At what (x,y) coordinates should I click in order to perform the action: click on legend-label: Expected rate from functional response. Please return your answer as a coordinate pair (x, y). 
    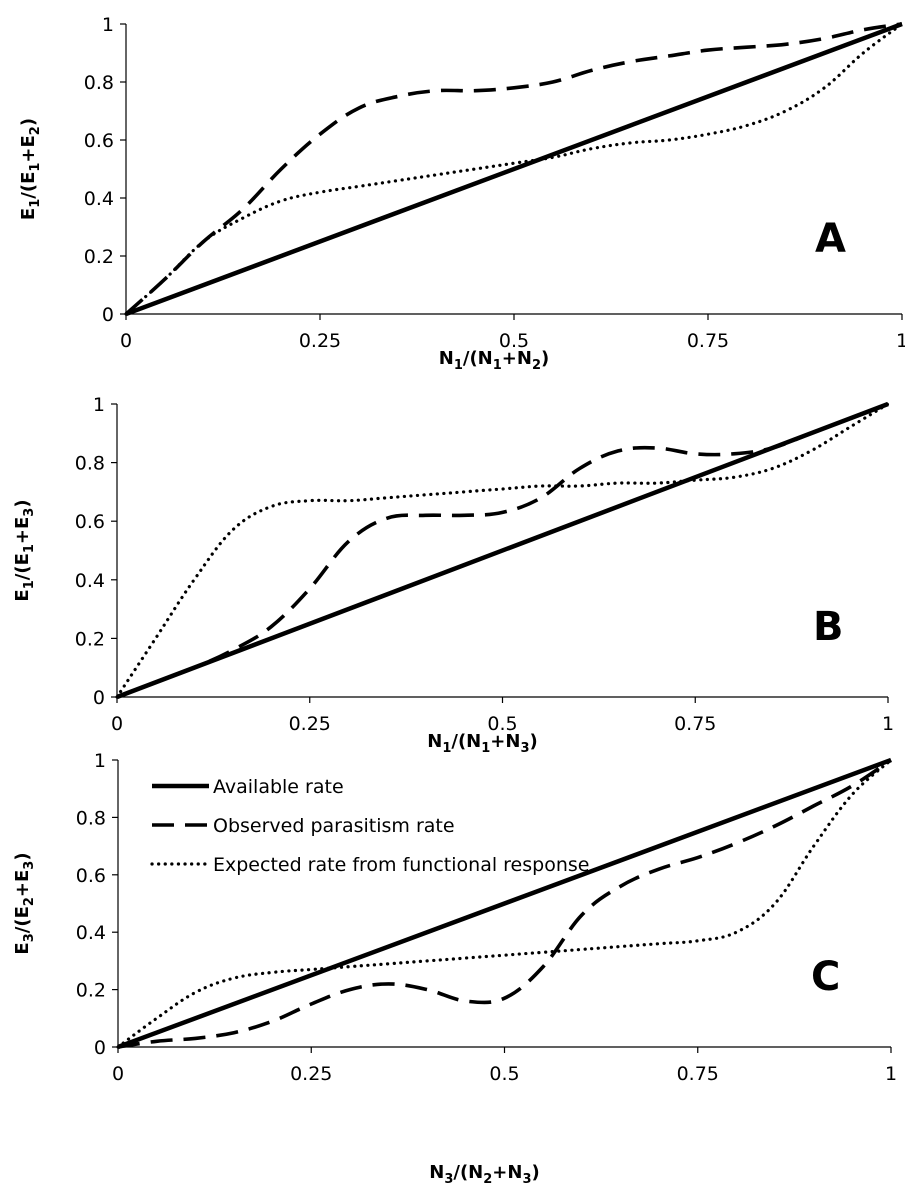
    Looking at the image, I should click on (401, 865).